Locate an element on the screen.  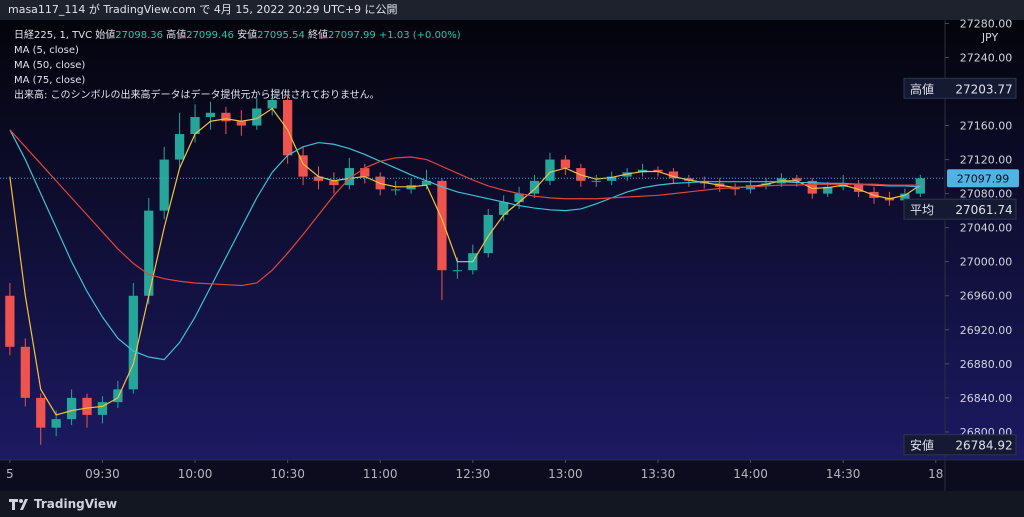
x-tick-label: 13:30 is located at coordinates (658, 474).